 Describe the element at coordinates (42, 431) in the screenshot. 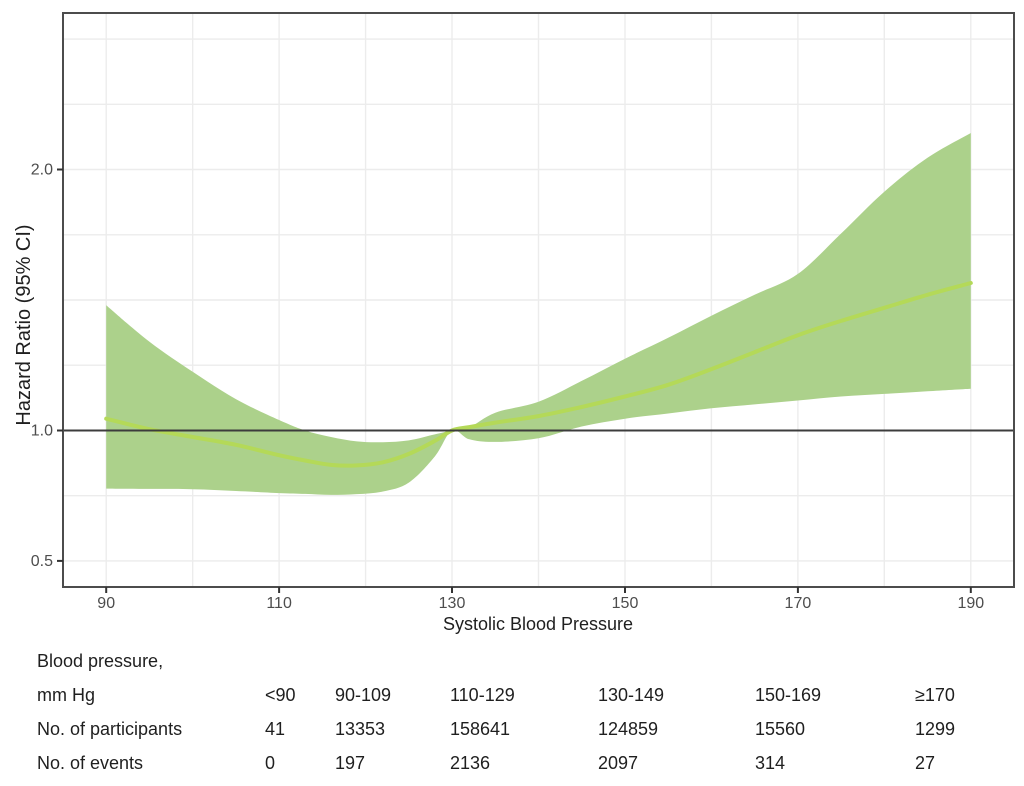

I see `y-tick-label: 1.0` at that location.